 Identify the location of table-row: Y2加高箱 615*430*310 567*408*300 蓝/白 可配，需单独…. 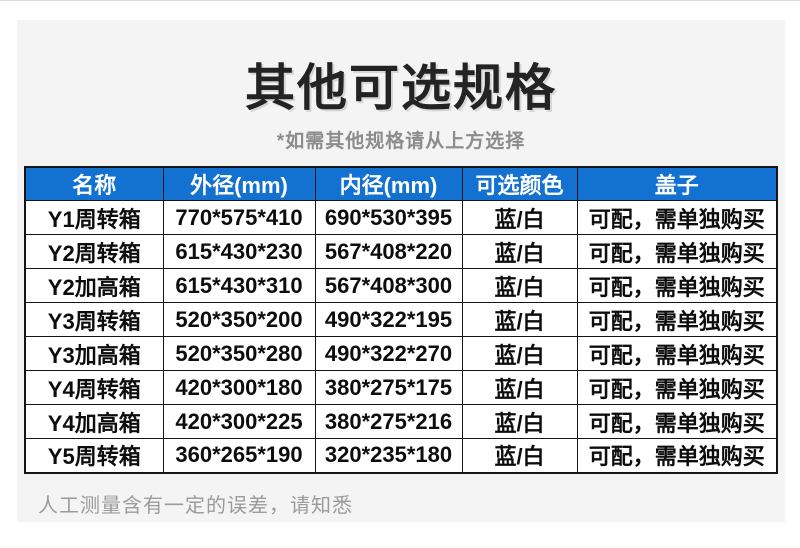
(401, 285).